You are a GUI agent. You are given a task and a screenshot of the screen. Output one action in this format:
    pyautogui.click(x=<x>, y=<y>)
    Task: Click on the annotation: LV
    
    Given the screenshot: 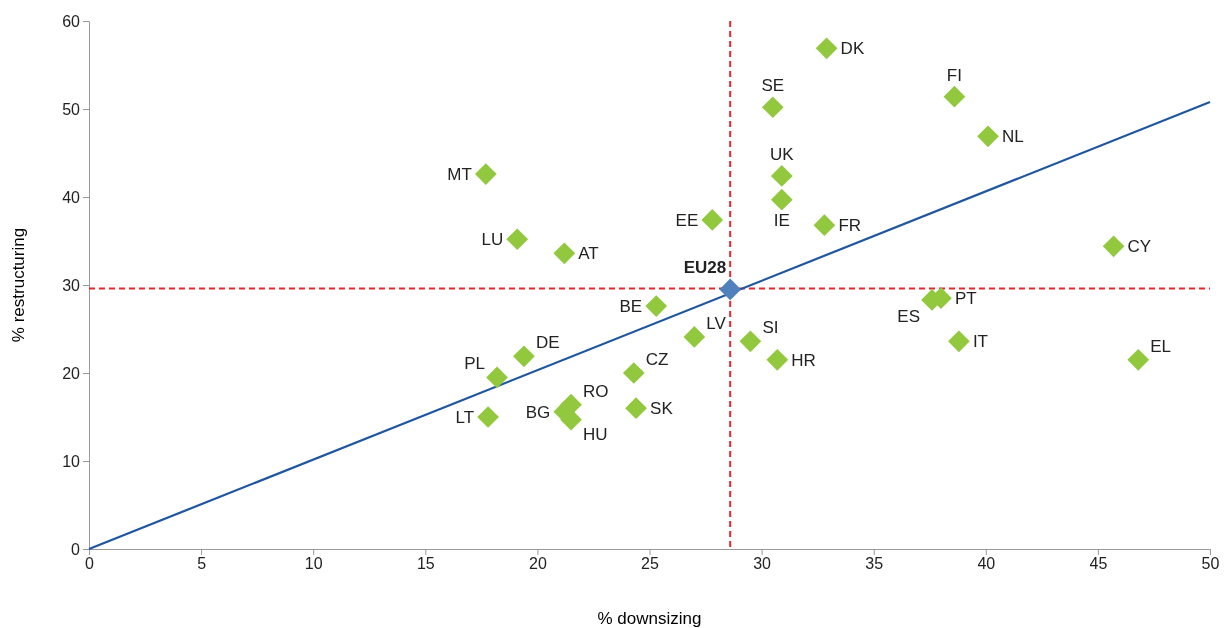 What is the action you would take?
    pyautogui.click(x=716, y=323)
    